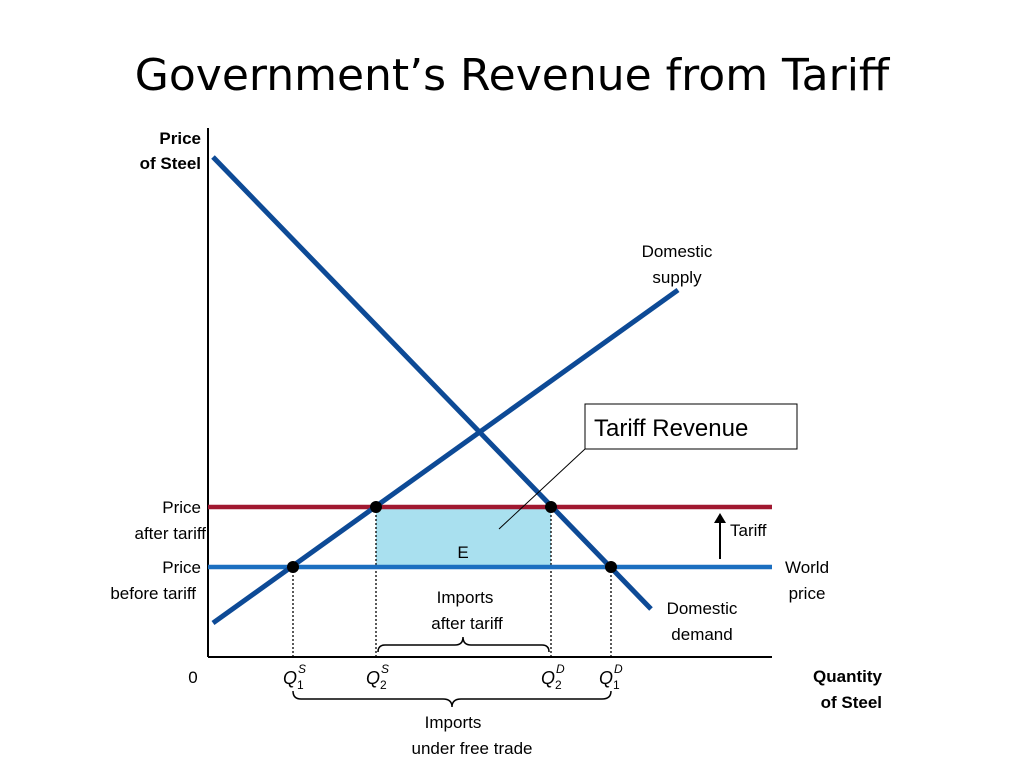 This screenshot has height=768, width=1024. I want to click on y-axis-label-line1: Price, so click(180, 138).